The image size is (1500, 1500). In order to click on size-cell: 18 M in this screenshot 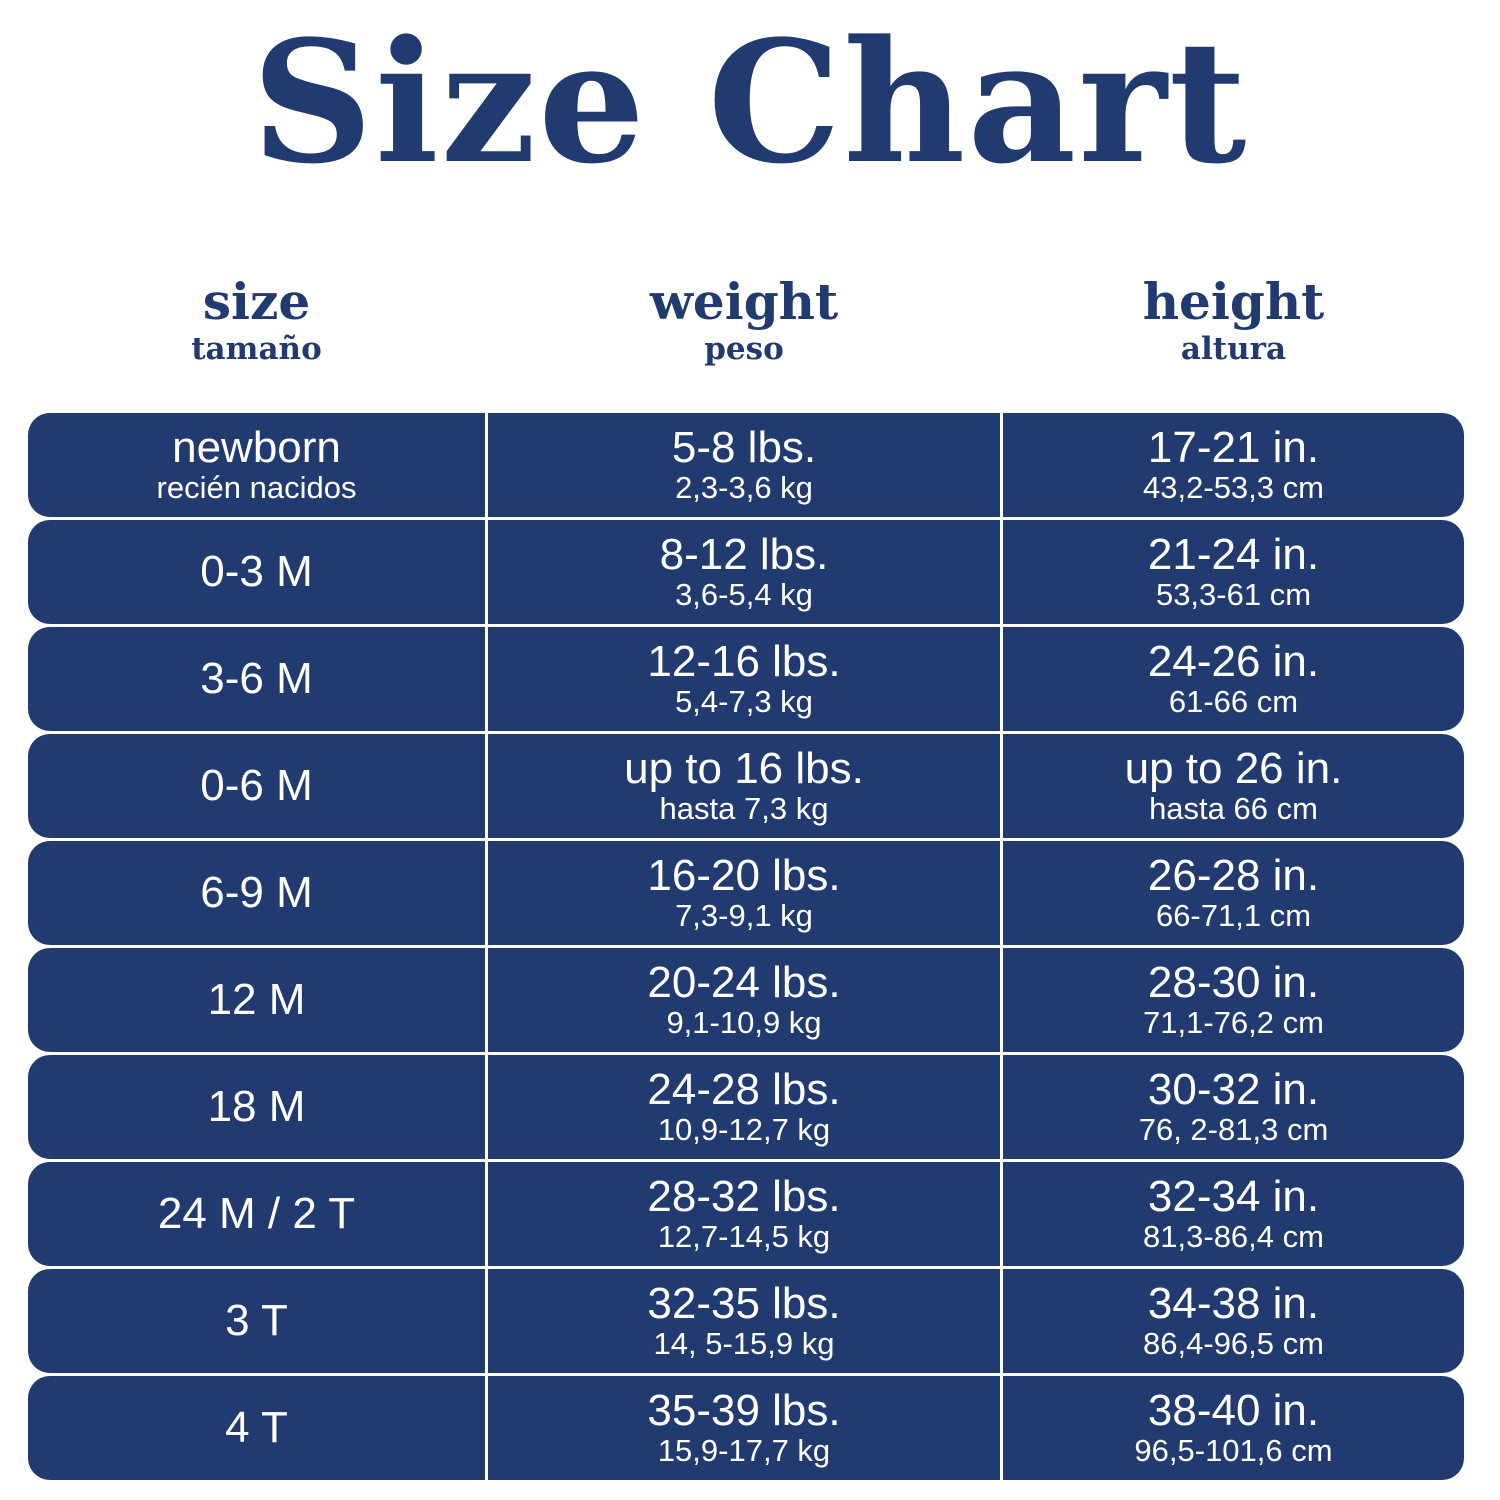, I will do `click(256, 1107)`.